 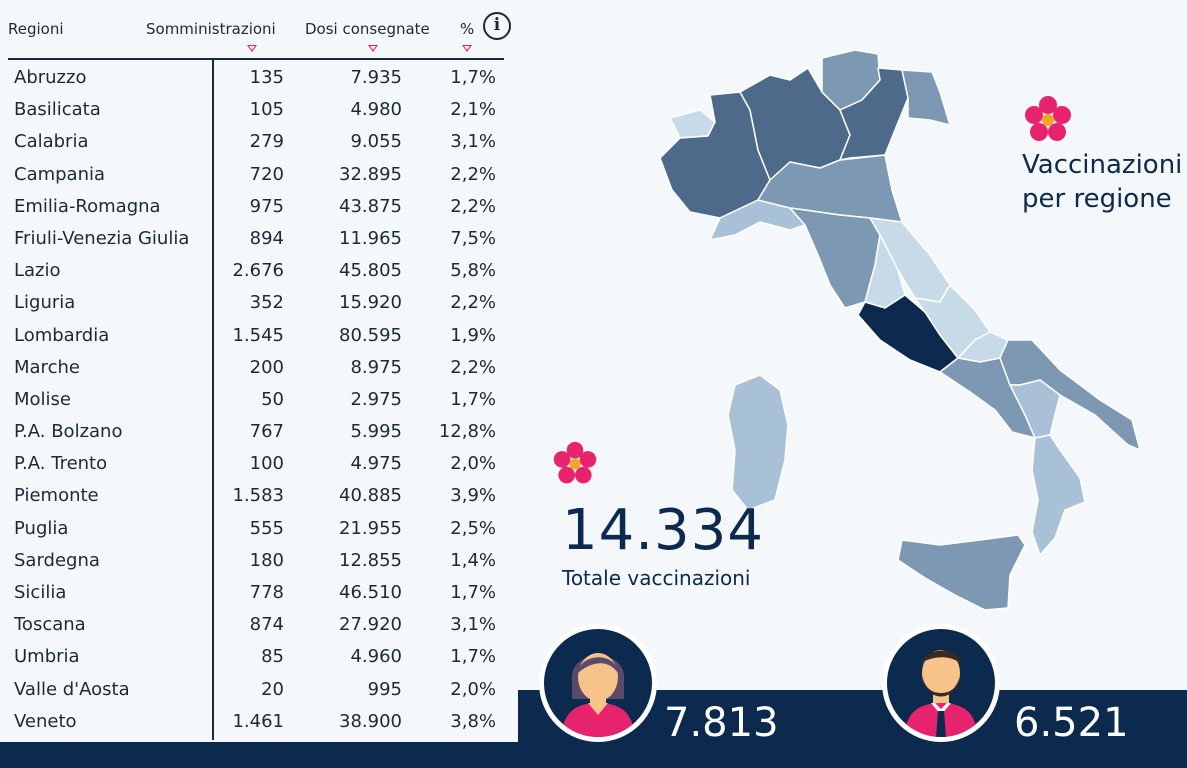 I want to click on table-row: Calabria 279 9.055 3,1%, so click(x=260, y=144).